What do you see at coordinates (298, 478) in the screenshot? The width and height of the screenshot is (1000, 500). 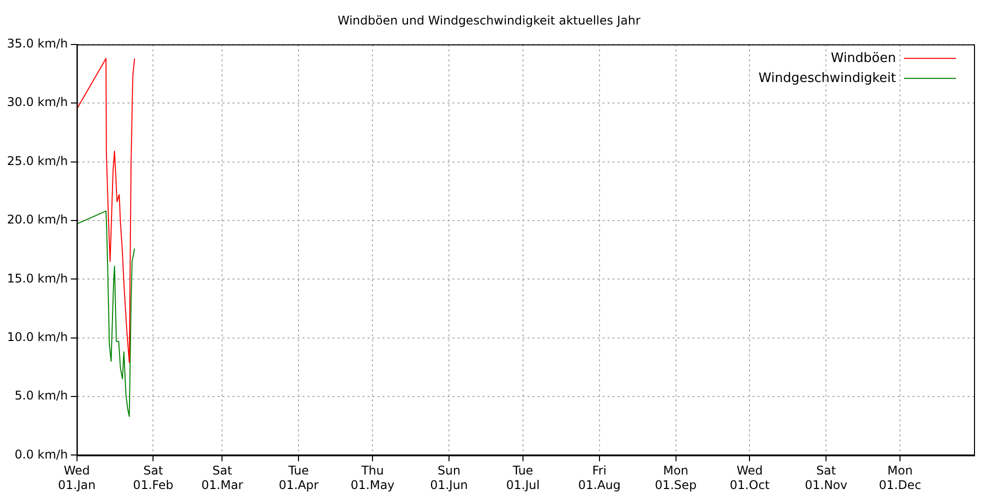 I see `x-tick-label: Tue 01.Apr` at bounding box center [298, 478].